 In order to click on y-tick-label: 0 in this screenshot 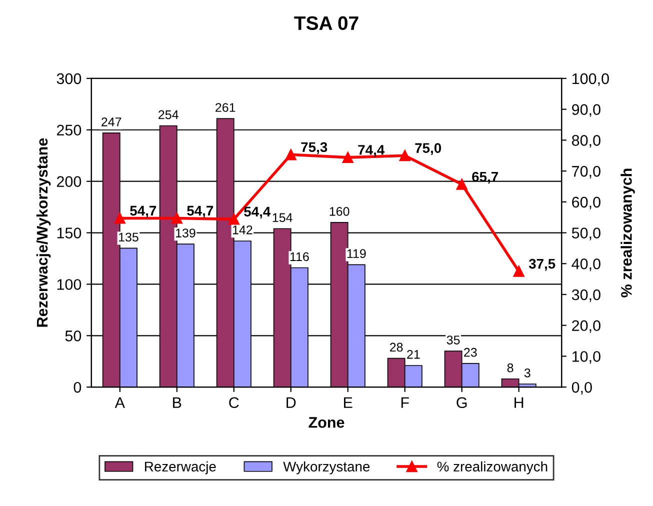, I will do `click(78, 387)`.